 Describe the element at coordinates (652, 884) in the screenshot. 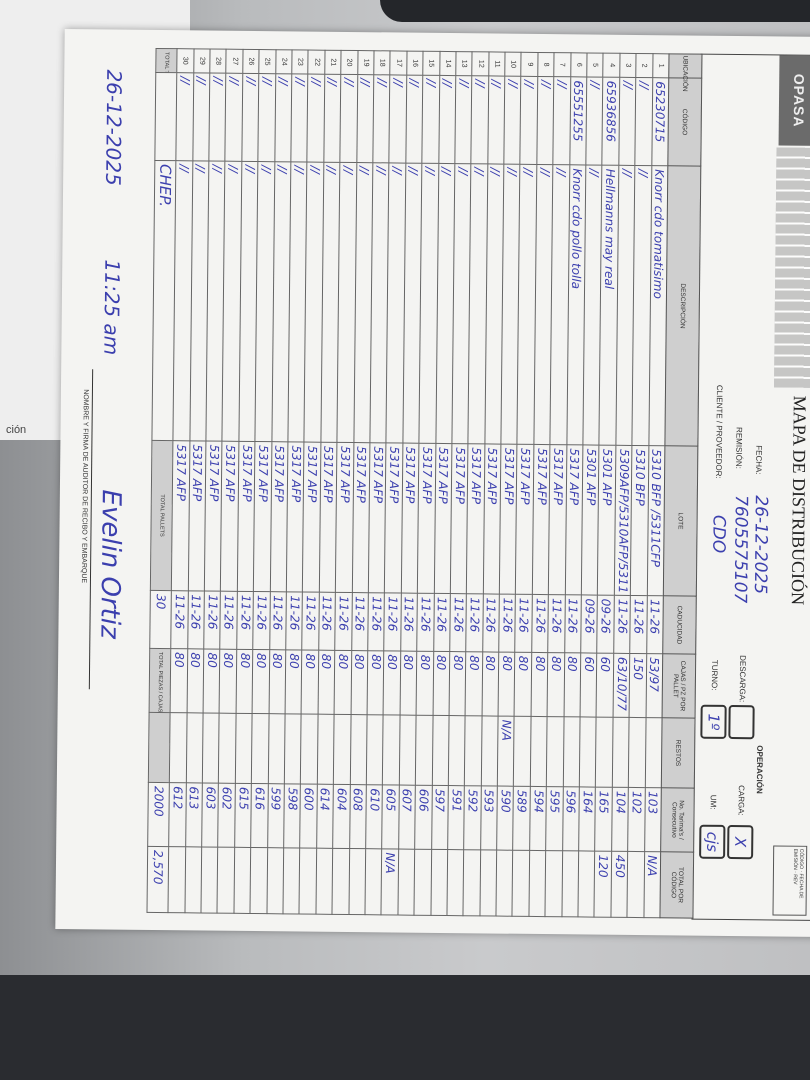

I see `total-cell: N/A` at that location.